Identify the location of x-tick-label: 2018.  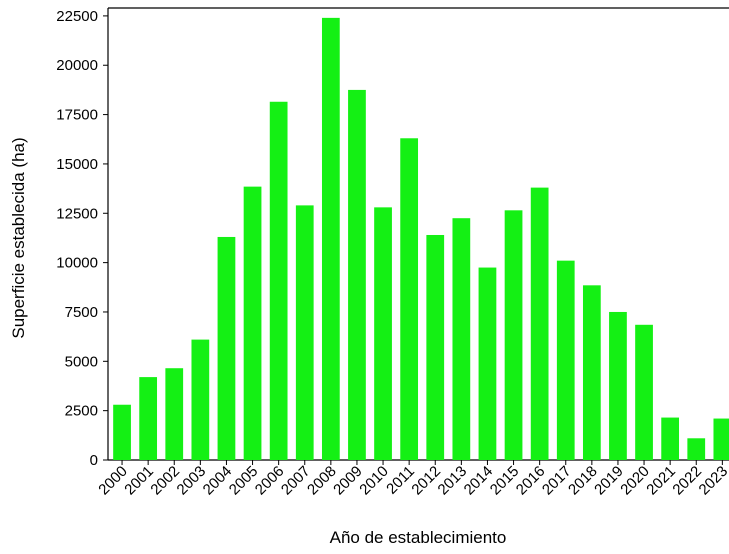
(583, 481).